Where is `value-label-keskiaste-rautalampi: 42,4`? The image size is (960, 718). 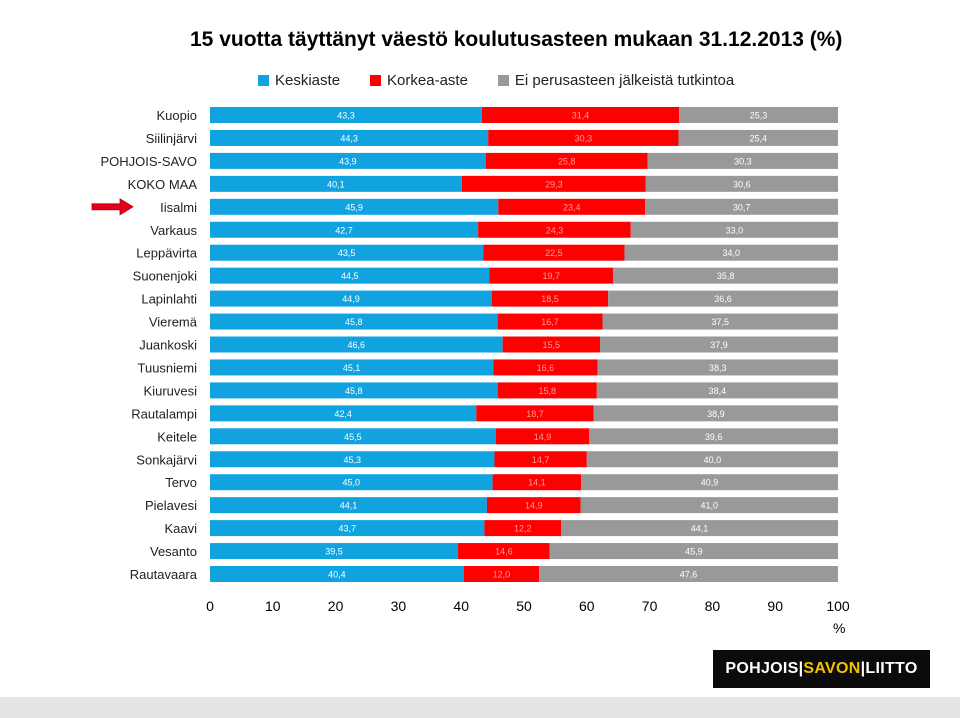 value-label-keskiaste-rautalampi: 42,4 is located at coordinates (343, 414).